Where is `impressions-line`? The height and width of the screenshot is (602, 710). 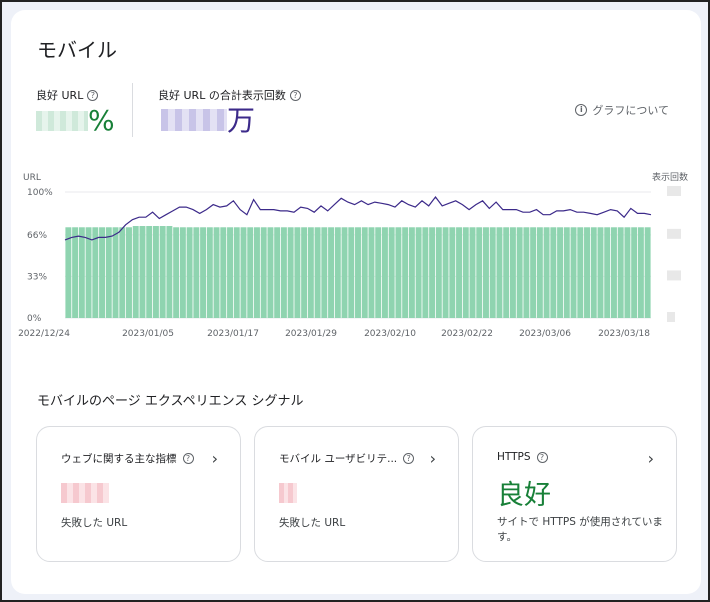
impressions-line is located at coordinates (358, 218).